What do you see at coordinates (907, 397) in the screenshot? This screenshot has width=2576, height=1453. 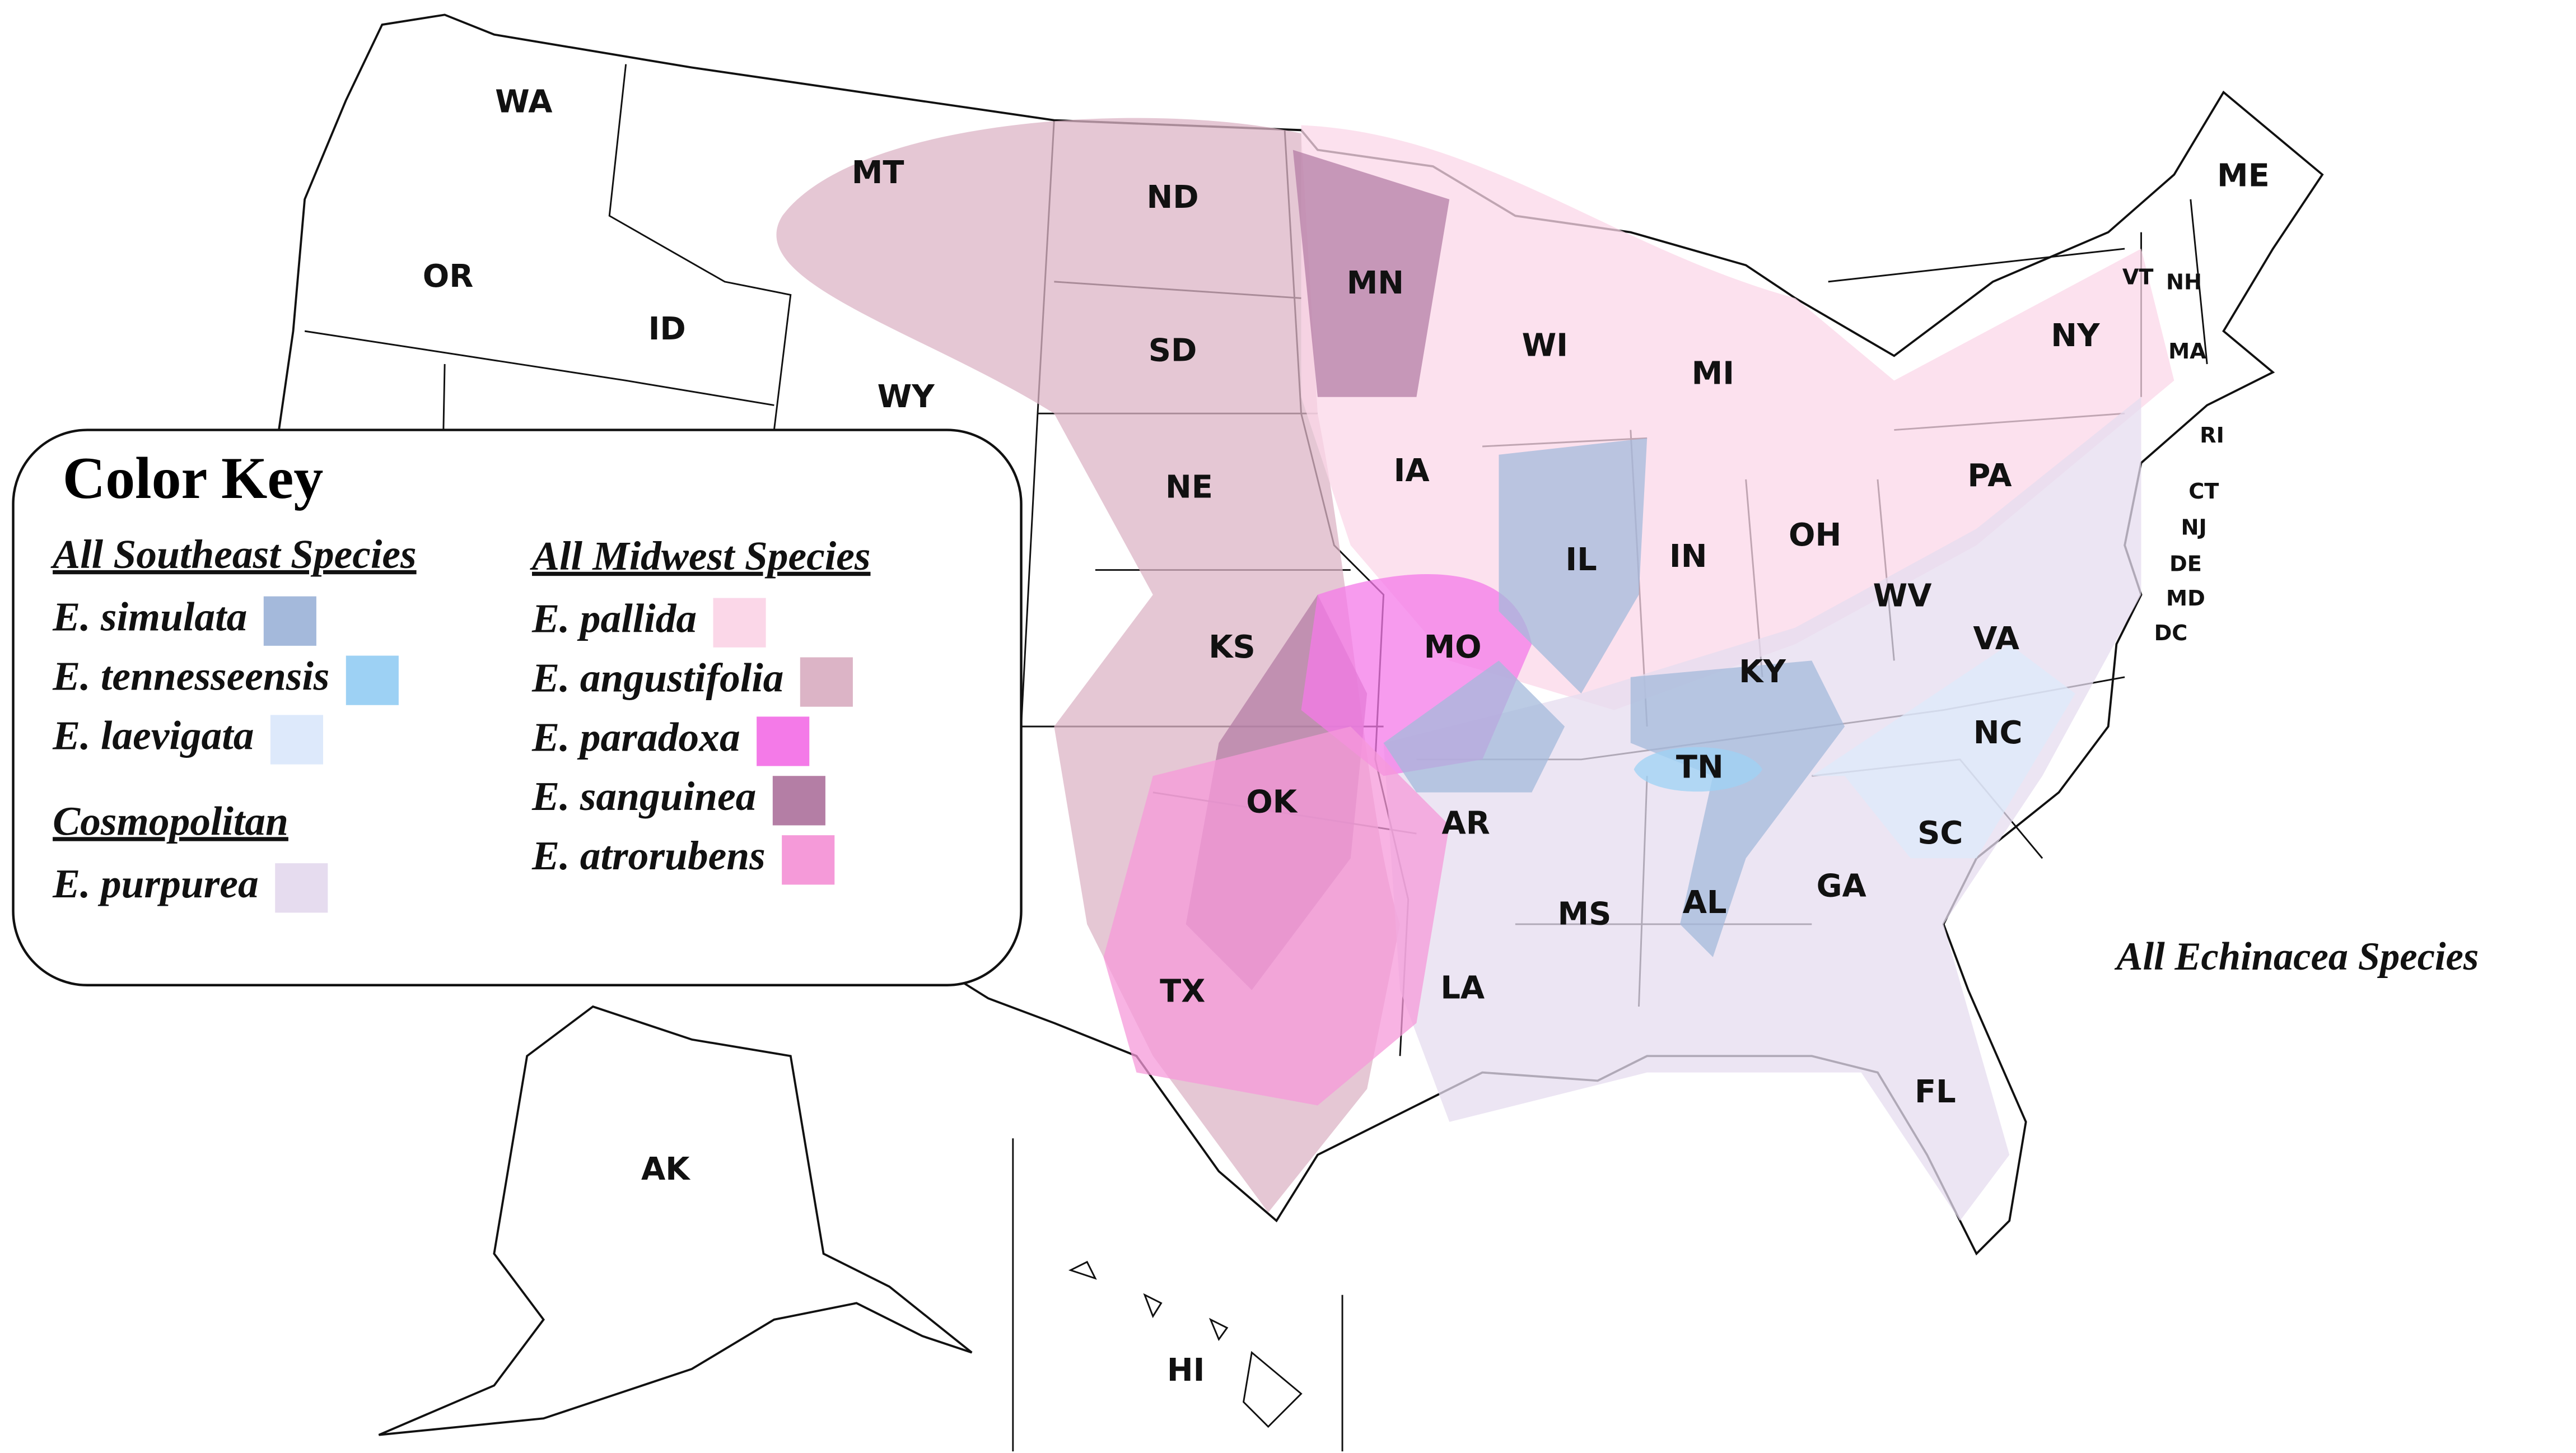 I see `state-label: WY` at bounding box center [907, 397].